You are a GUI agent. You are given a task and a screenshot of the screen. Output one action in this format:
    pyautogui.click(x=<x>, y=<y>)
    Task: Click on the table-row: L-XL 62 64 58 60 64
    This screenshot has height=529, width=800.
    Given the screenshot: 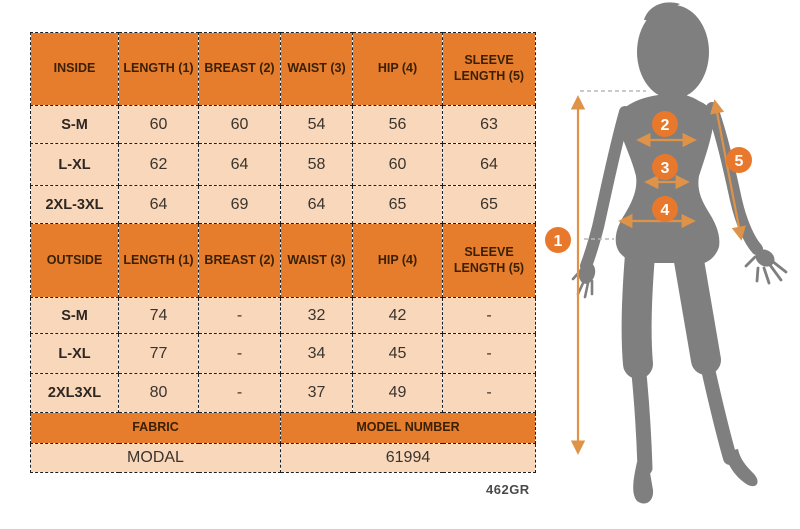 What is the action you would take?
    pyautogui.click(x=283, y=164)
    